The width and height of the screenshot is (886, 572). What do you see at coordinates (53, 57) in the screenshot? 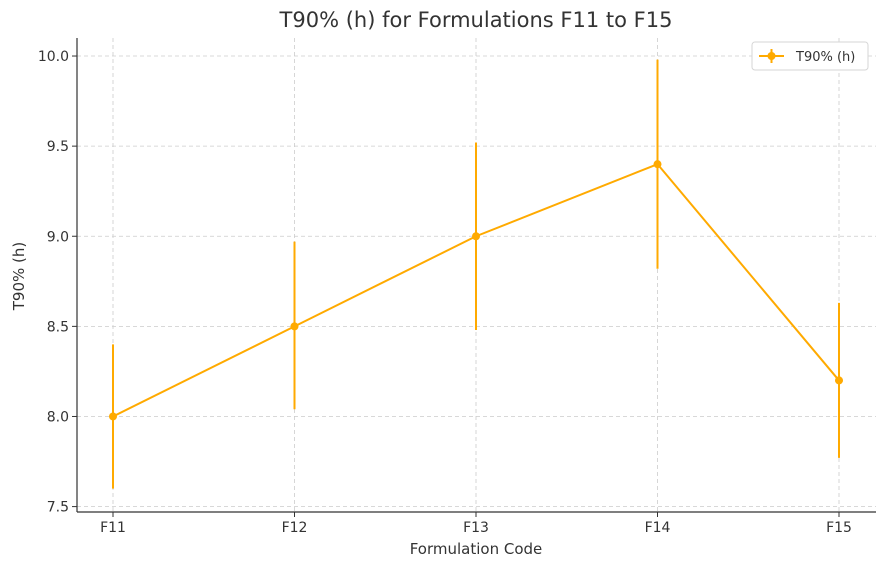
I see `y-tick-label: 10.0` at bounding box center [53, 57].